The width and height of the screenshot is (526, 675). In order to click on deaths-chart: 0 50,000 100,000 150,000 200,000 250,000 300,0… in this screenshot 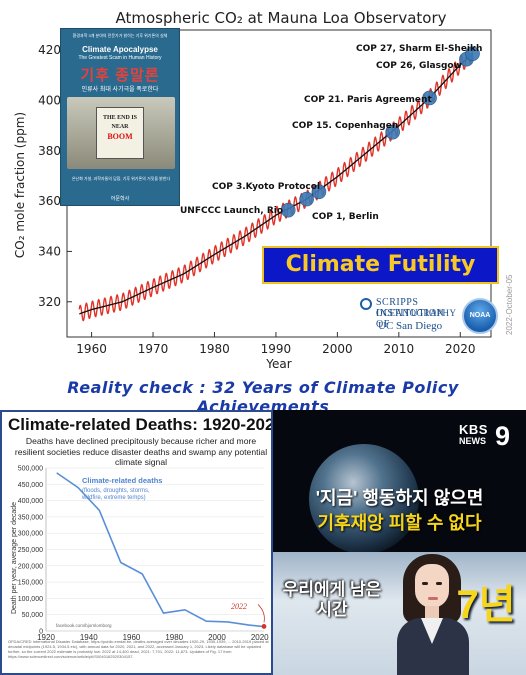, I will do `click(140, 554)`.